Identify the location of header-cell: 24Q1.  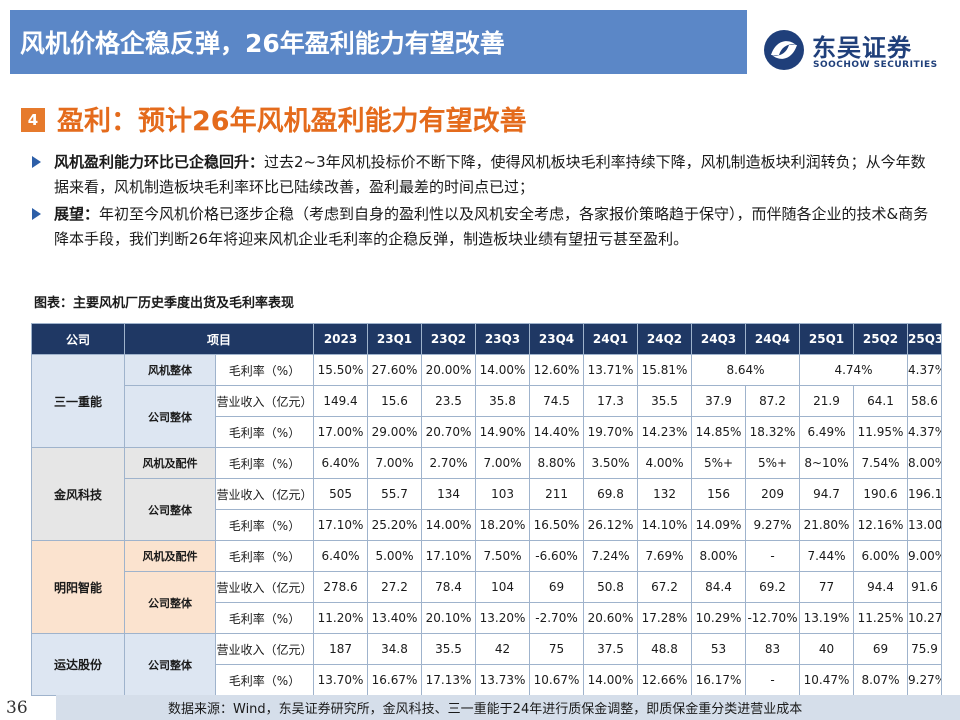
(611, 339).